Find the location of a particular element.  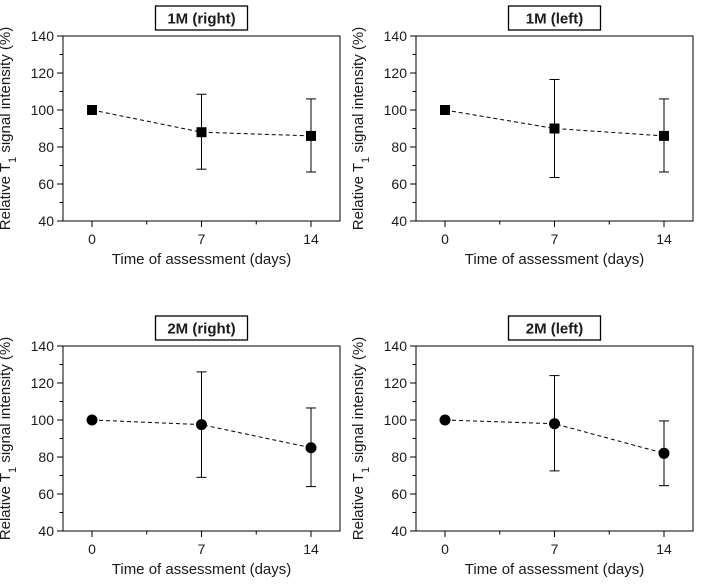

panel-title: 1M (left) is located at coordinates (555, 19).